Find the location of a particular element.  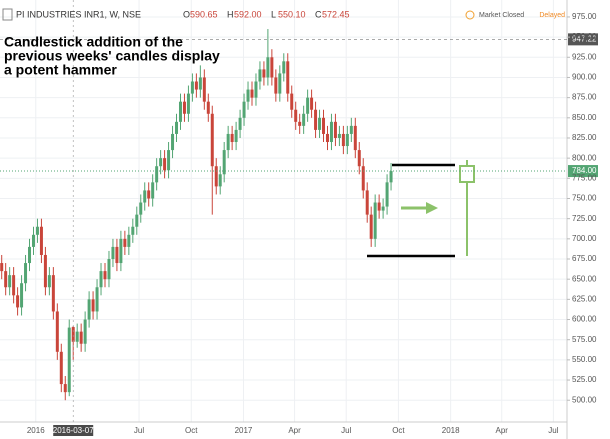

y-tick-label: 750.00 is located at coordinates (584, 198).